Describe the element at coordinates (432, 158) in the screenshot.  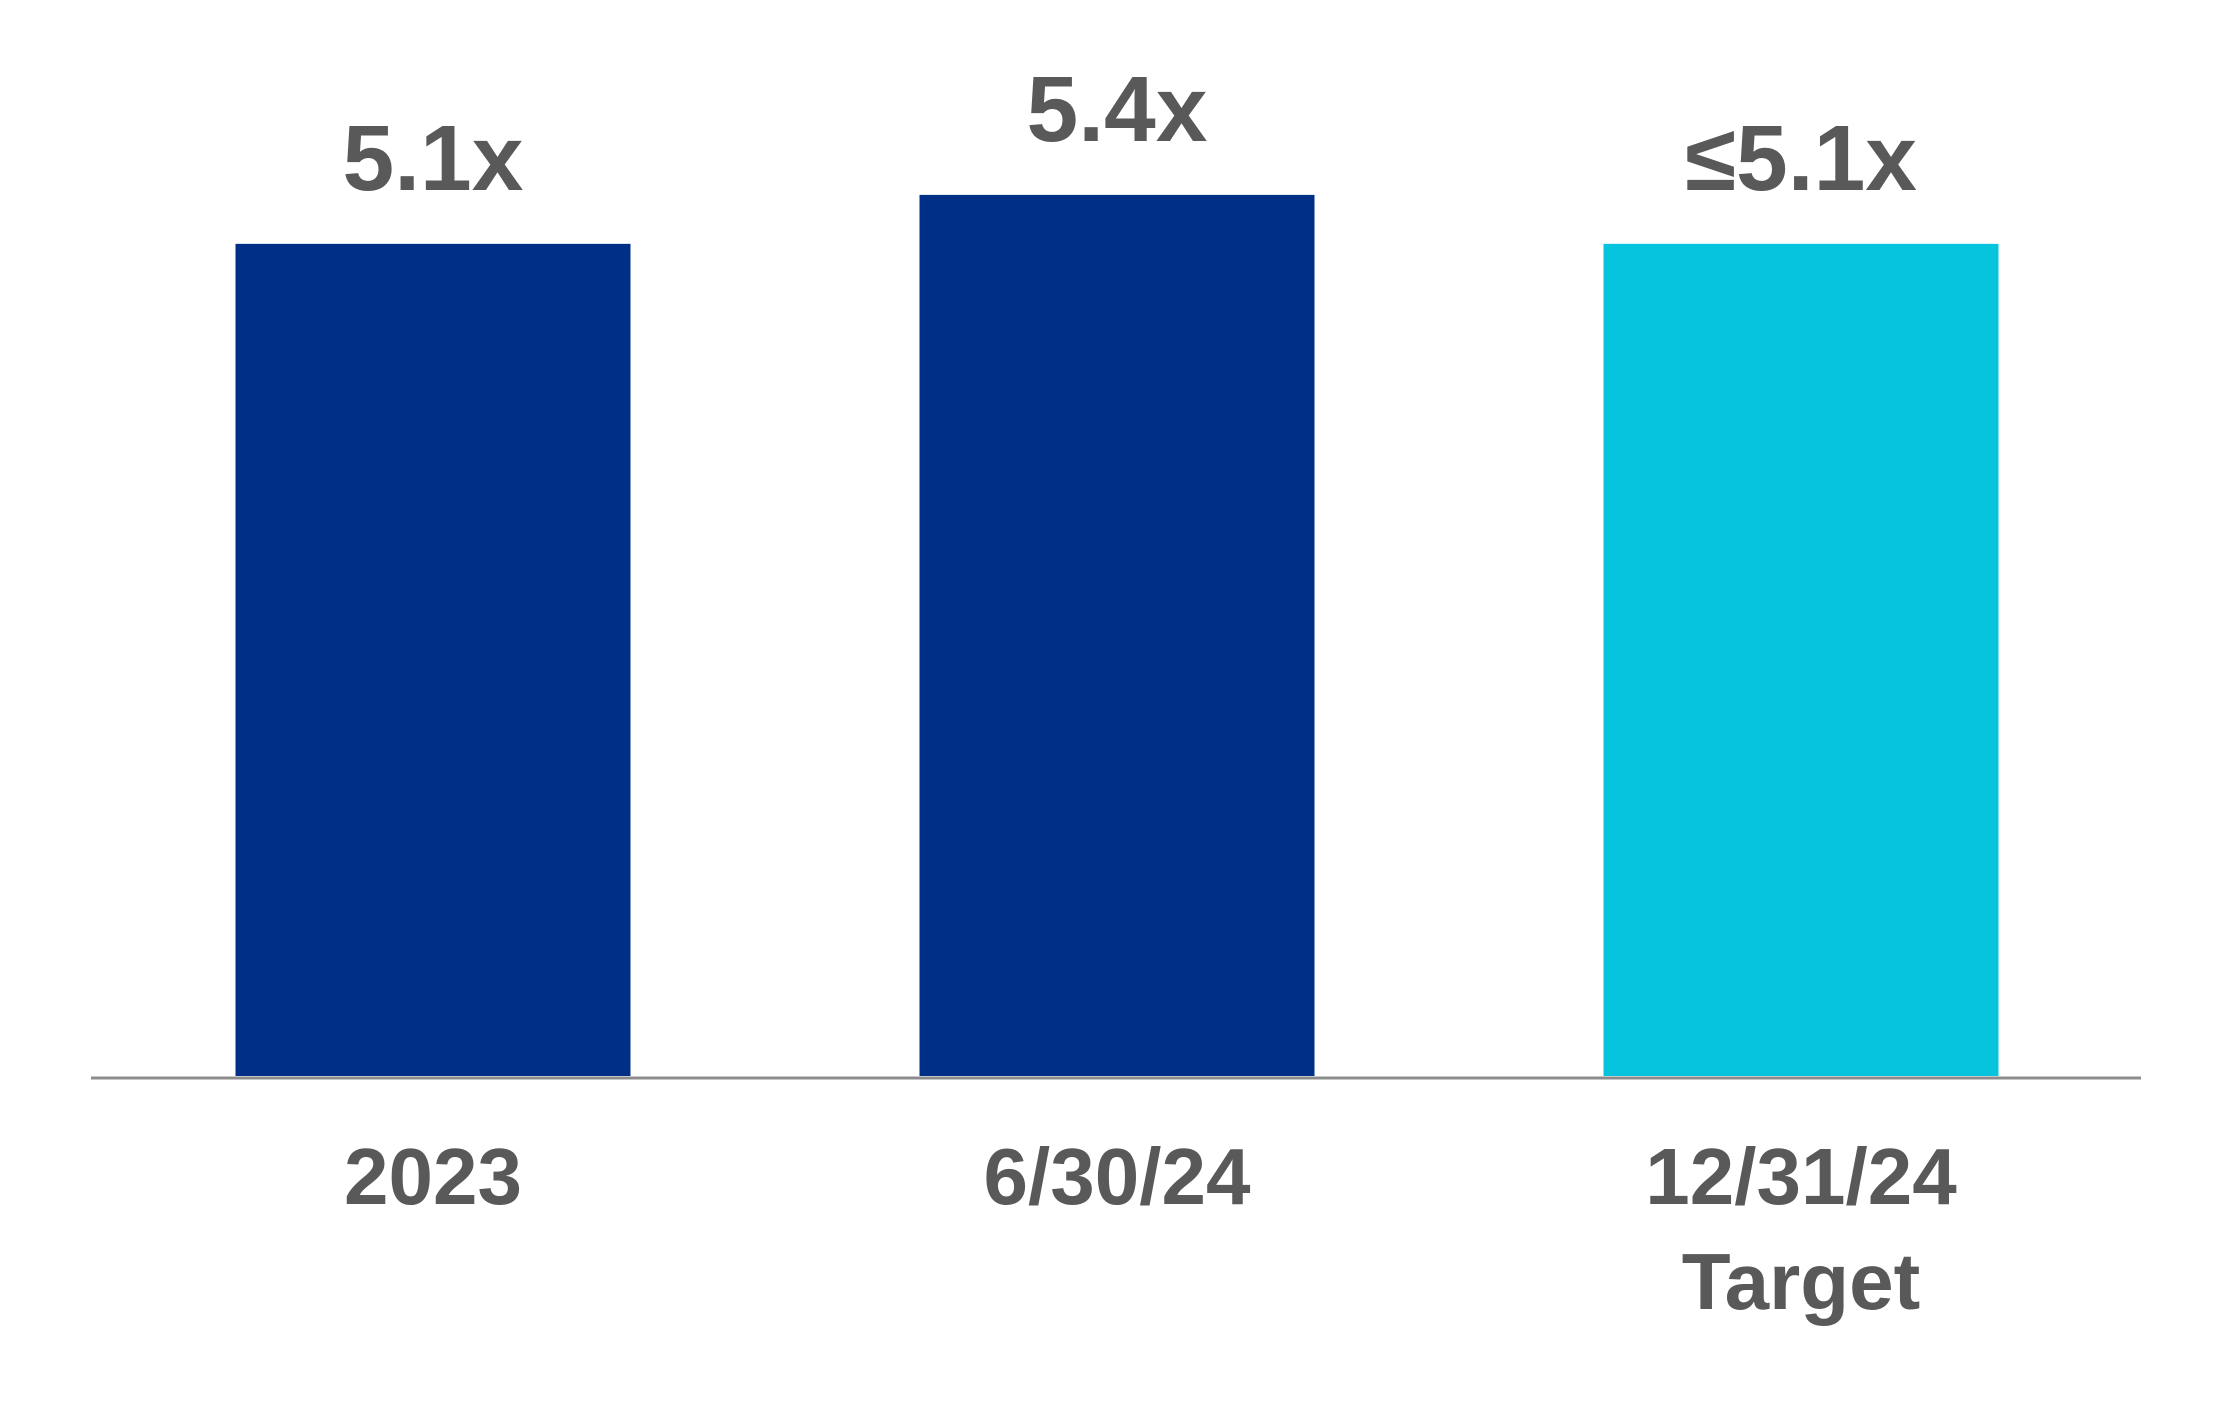
I see `value-label: 5.1x` at that location.